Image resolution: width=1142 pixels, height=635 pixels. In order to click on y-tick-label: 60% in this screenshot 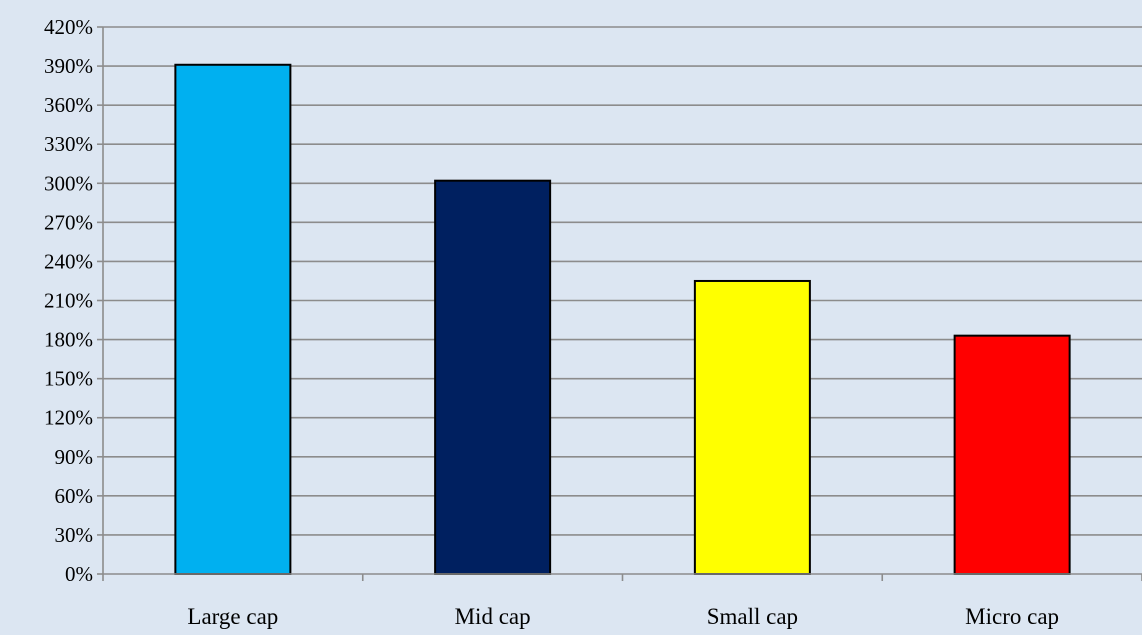, I will do `click(74, 496)`.